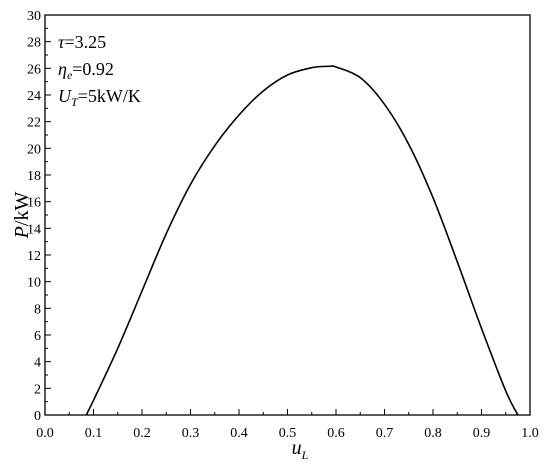  I want to click on y-axis-title-rest: /kW, so click(22, 209).